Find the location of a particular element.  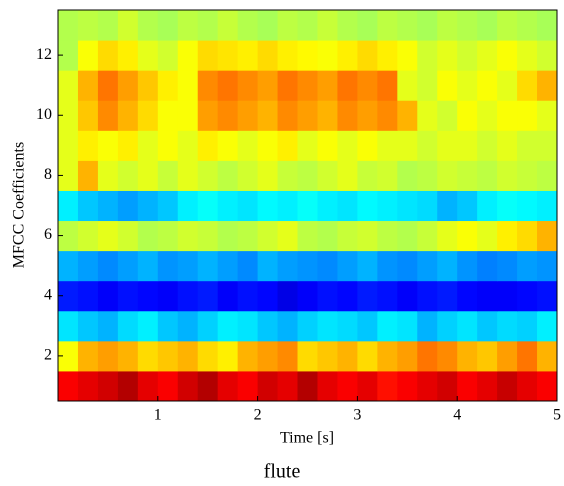

x-tick-label: 4 is located at coordinates (457, 415).